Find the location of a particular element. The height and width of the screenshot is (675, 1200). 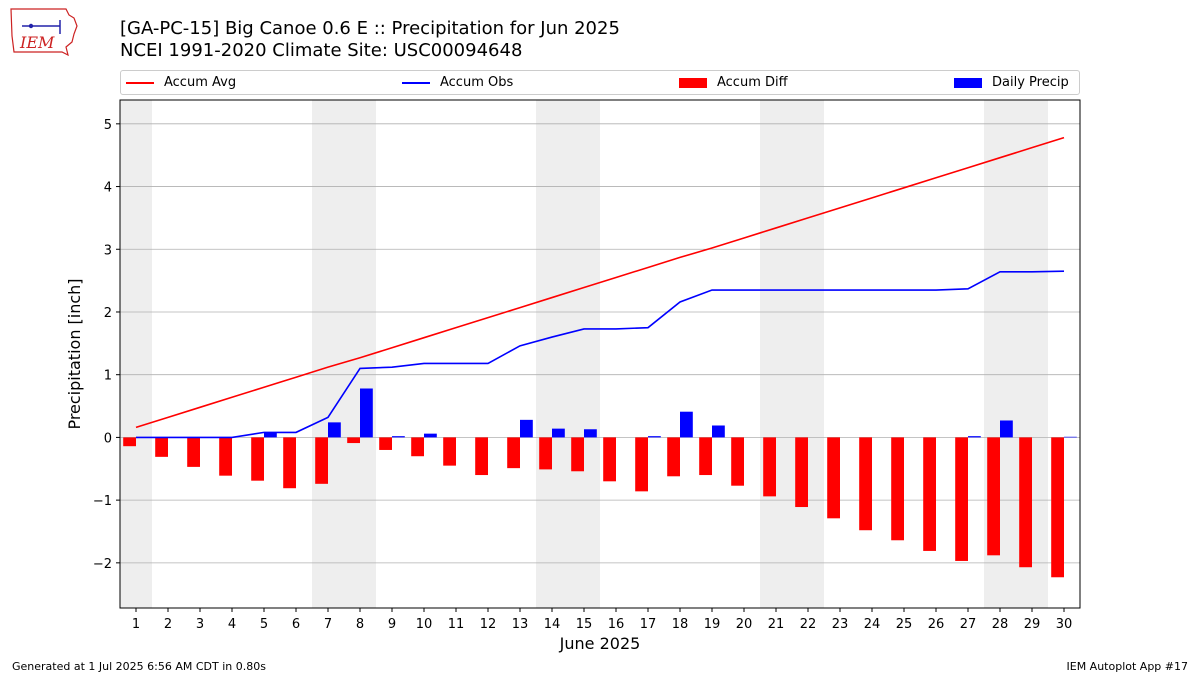

y-tick-label: 3 is located at coordinates (108, 250).